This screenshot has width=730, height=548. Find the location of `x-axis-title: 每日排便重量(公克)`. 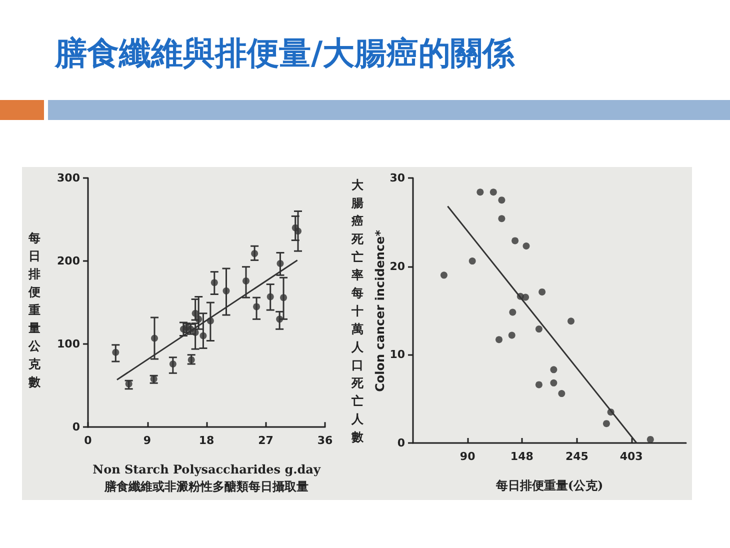

x-axis-title: 每日排便重量(公克) is located at coordinates (549, 485).